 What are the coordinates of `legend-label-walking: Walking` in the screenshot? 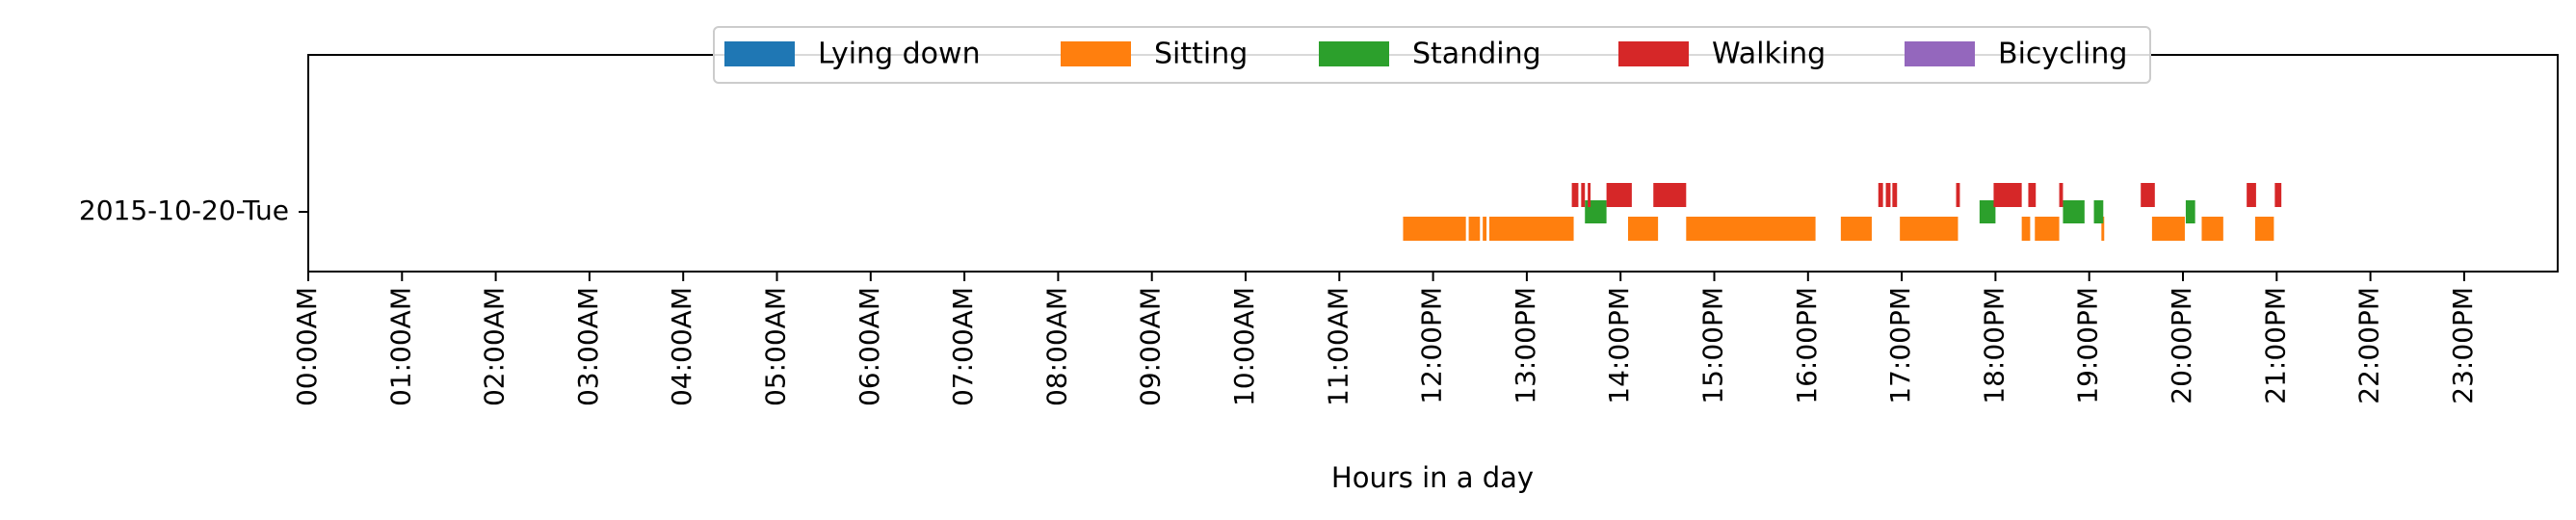 It's located at (1769, 55).